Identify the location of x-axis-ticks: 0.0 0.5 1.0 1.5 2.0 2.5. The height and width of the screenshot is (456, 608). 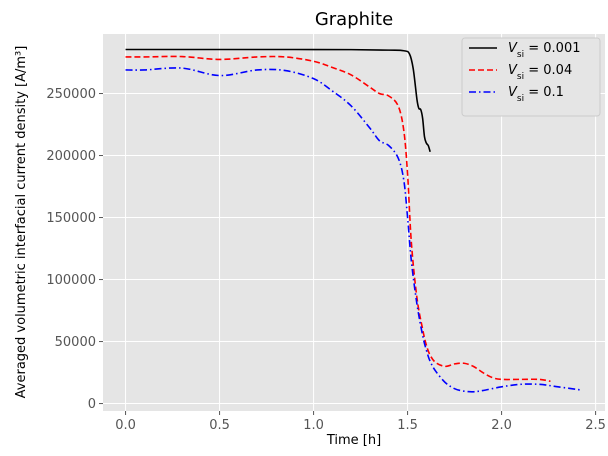
(360, 422).